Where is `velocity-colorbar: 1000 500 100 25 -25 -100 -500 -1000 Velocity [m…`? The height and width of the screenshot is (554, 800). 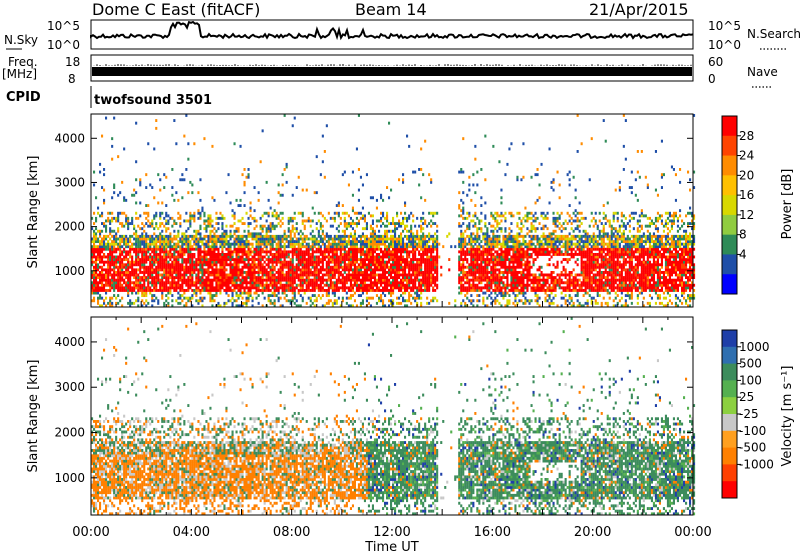
velocity-colorbar: 1000 500 100 25 -25 -100 -500 -1000 Velocity [m… is located at coordinates (758, 414).